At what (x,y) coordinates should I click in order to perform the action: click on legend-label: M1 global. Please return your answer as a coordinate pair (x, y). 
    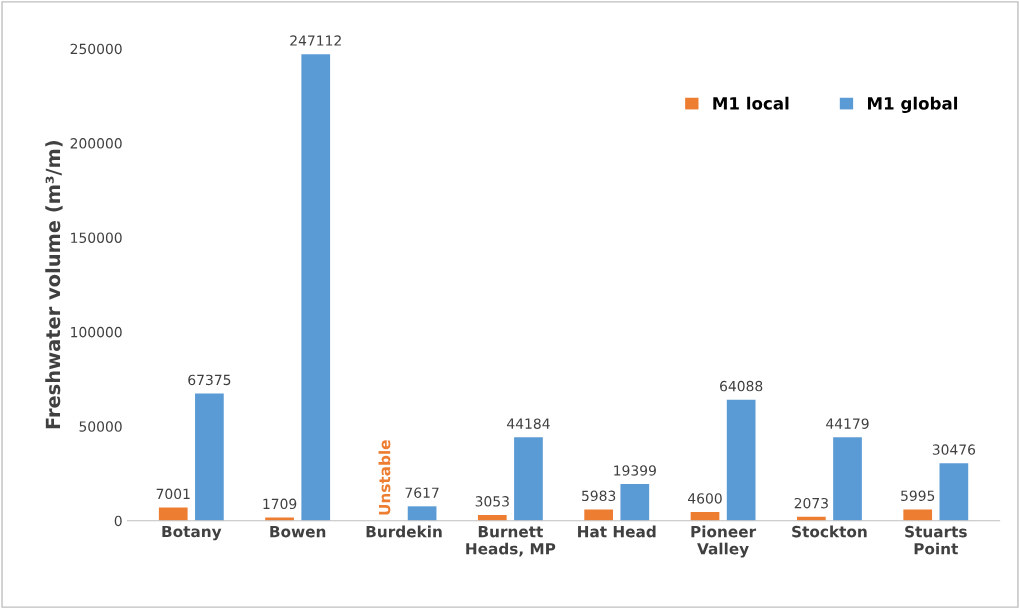
    Looking at the image, I should click on (913, 105).